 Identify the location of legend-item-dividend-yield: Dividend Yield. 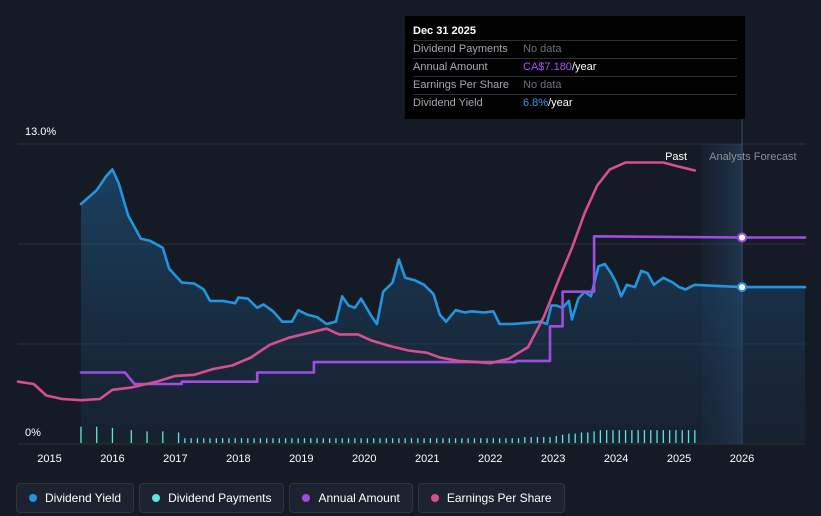
(75, 498).